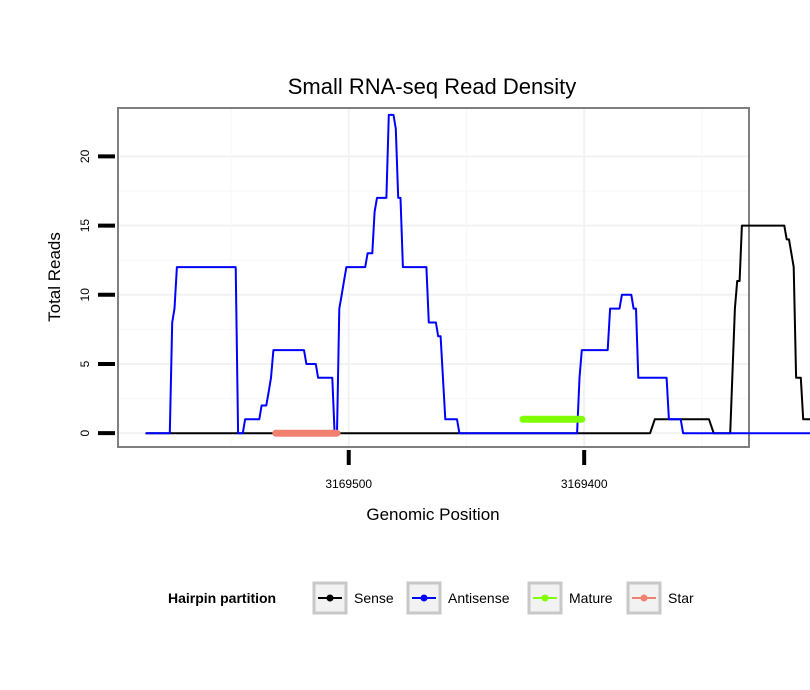 The height and width of the screenshot is (690, 810). I want to click on y-tick-label: 0, so click(85, 433).